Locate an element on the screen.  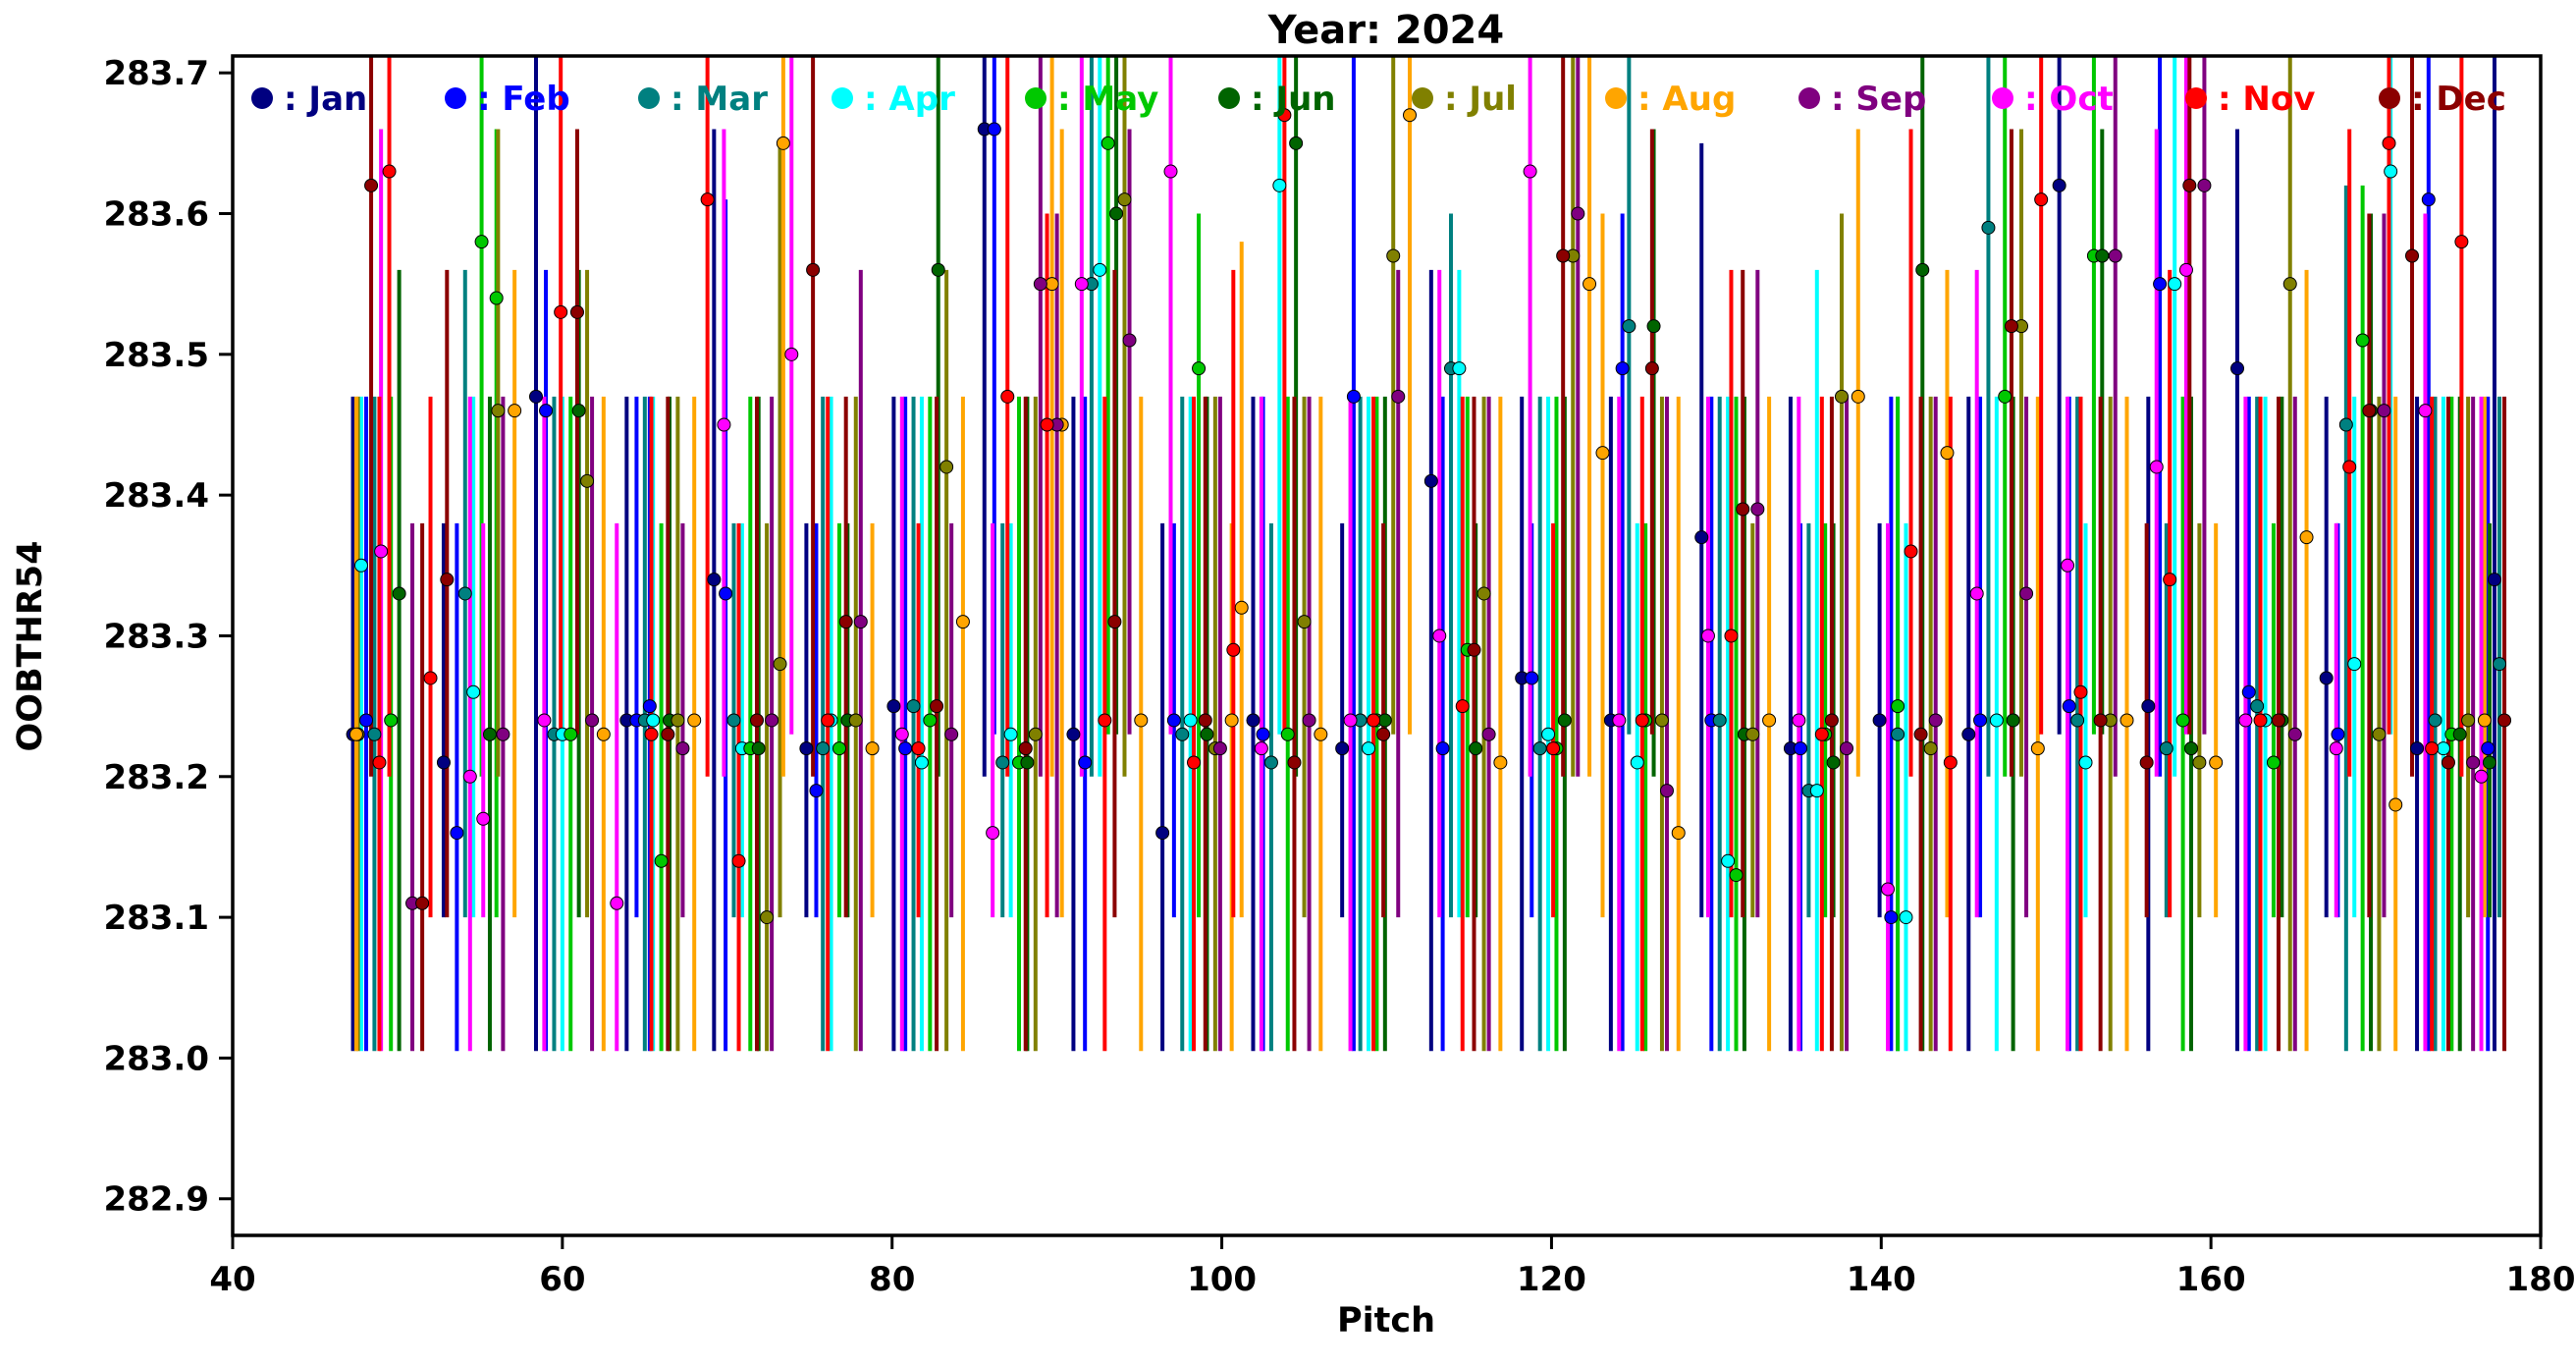
x-tick-label: 60 is located at coordinates (562, 1280).